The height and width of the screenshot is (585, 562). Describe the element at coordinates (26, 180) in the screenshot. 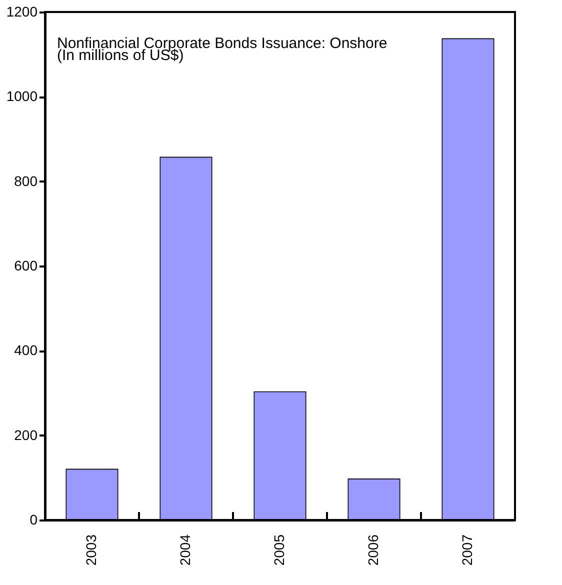

I see `y-tick-label: 800` at that location.